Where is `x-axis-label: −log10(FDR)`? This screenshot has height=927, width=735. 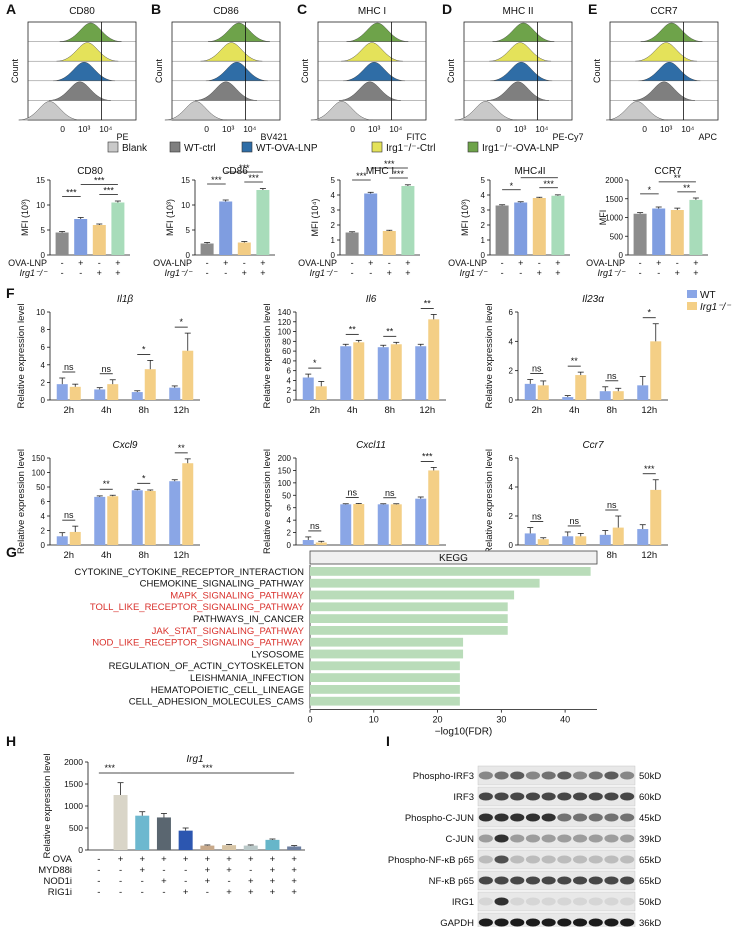
x-axis-label: −log10(FDR) is located at coordinates (464, 732).